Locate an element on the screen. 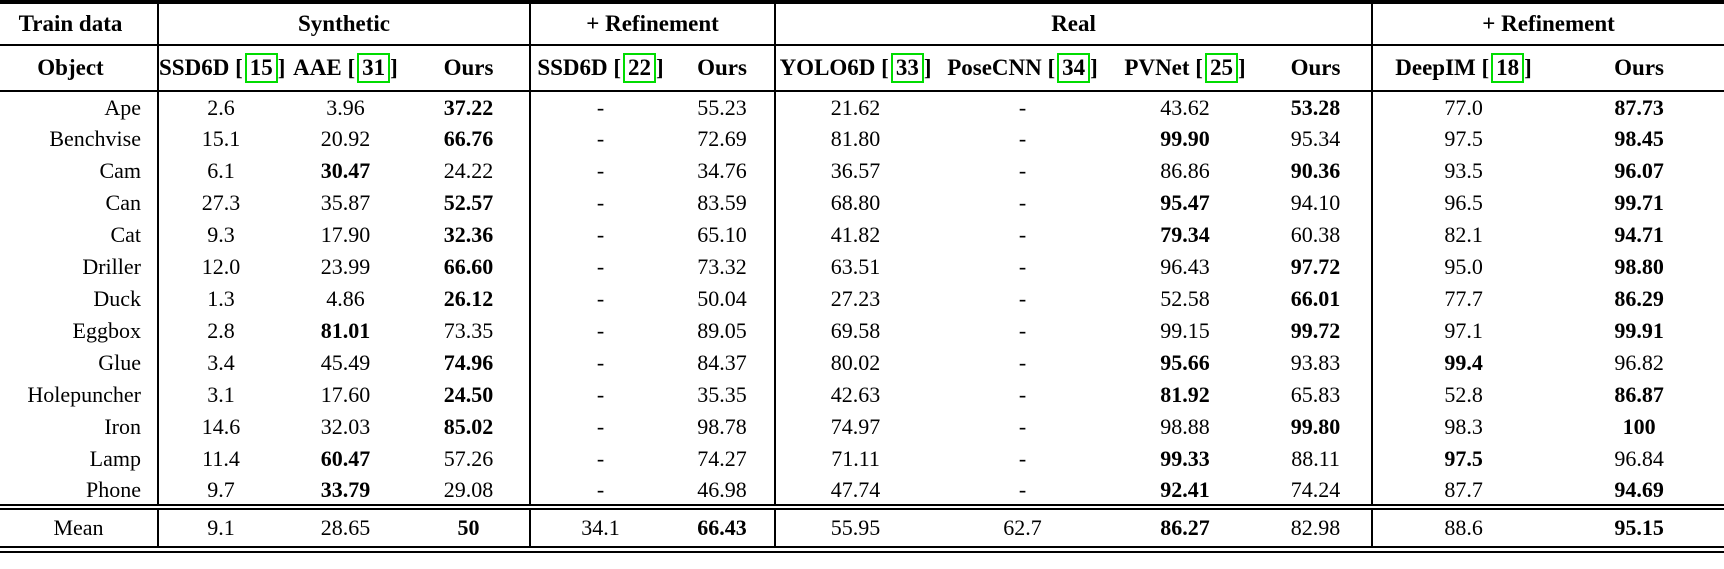 The height and width of the screenshot is (569, 1724). object-name: Duck is located at coordinates (79, 299).